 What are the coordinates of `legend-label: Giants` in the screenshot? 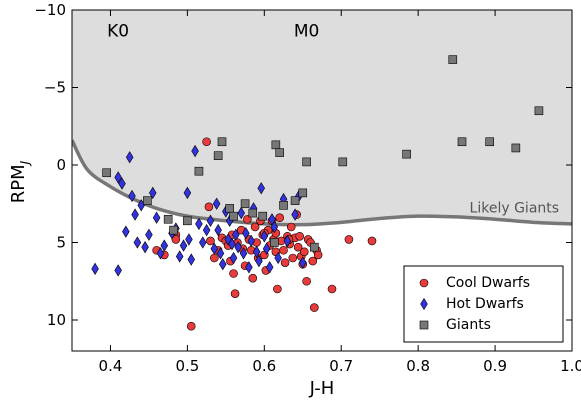 It's located at (468, 325).